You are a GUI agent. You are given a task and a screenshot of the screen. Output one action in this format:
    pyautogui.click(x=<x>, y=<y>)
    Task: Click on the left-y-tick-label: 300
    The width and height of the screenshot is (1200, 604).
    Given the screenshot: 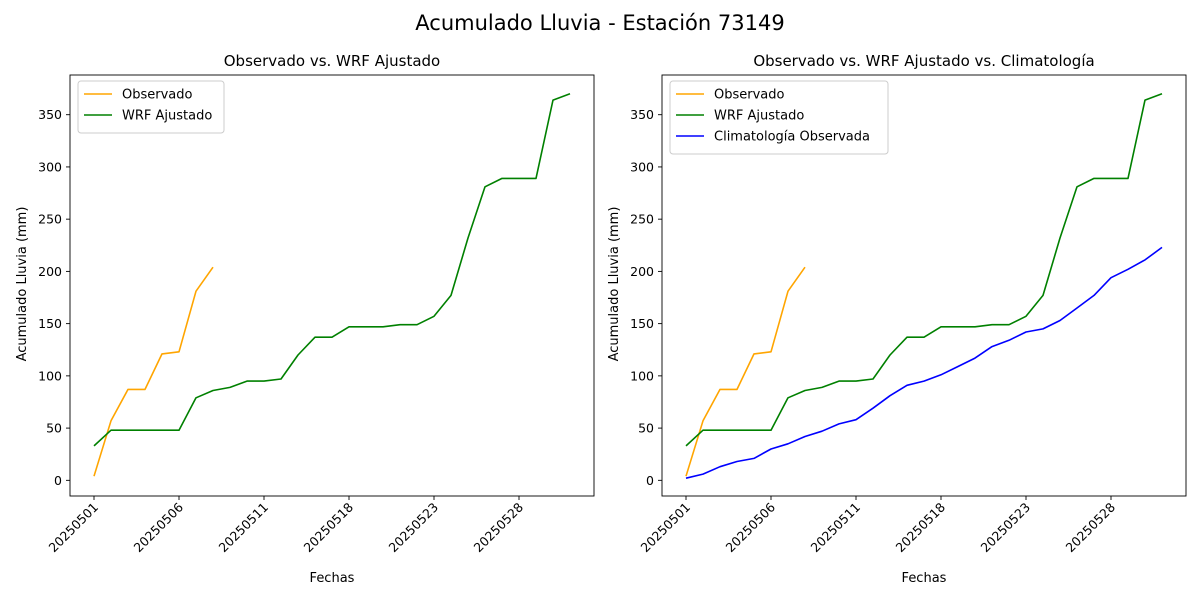 What is the action you would take?
    pyautogui.click(x=50, y=166)
    